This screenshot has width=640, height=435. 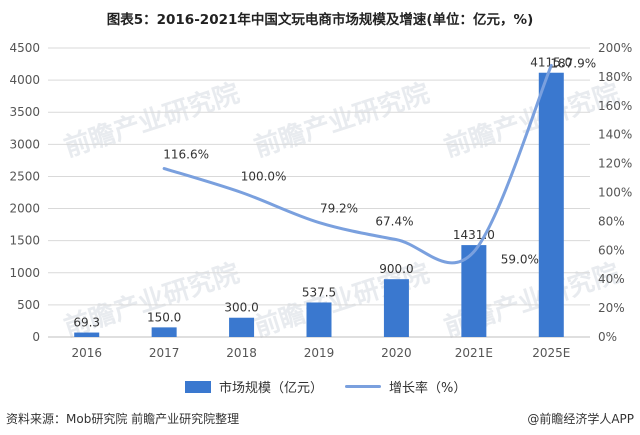 What do you see at coordinates (24, 48) in the screenshot?
I see `y-left-tick-label: 4500` at bounding box center [24, 48].